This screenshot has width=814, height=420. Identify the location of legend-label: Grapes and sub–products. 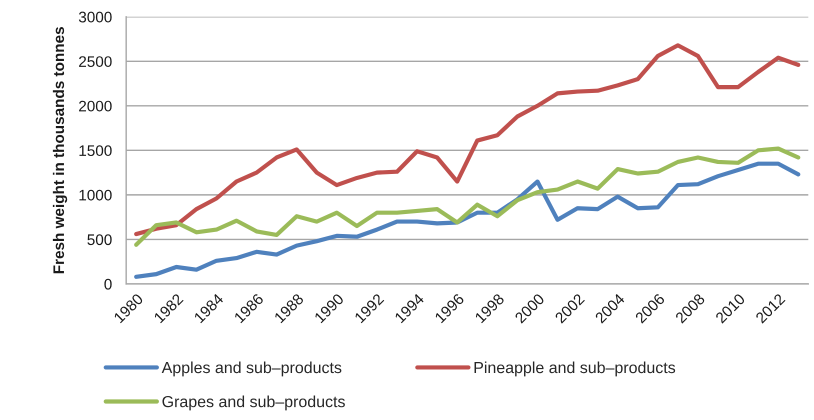
(253, 403).